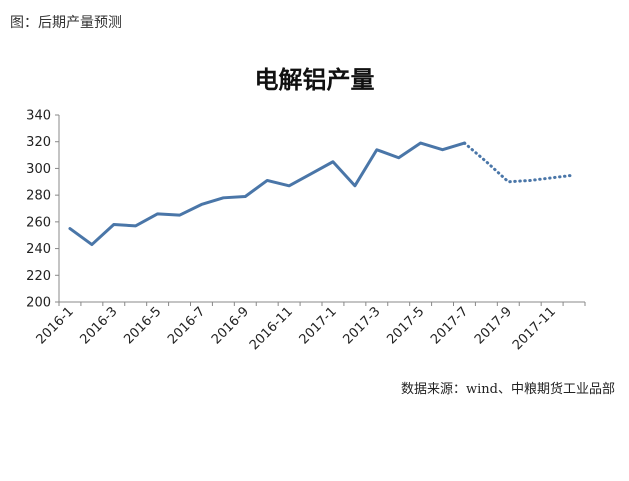 The width and height of the screenshot is (629, 481). Describe the element at coordinates (449, 325) in the screenshot. I see `x-tick-label: 2017-7` at that location.